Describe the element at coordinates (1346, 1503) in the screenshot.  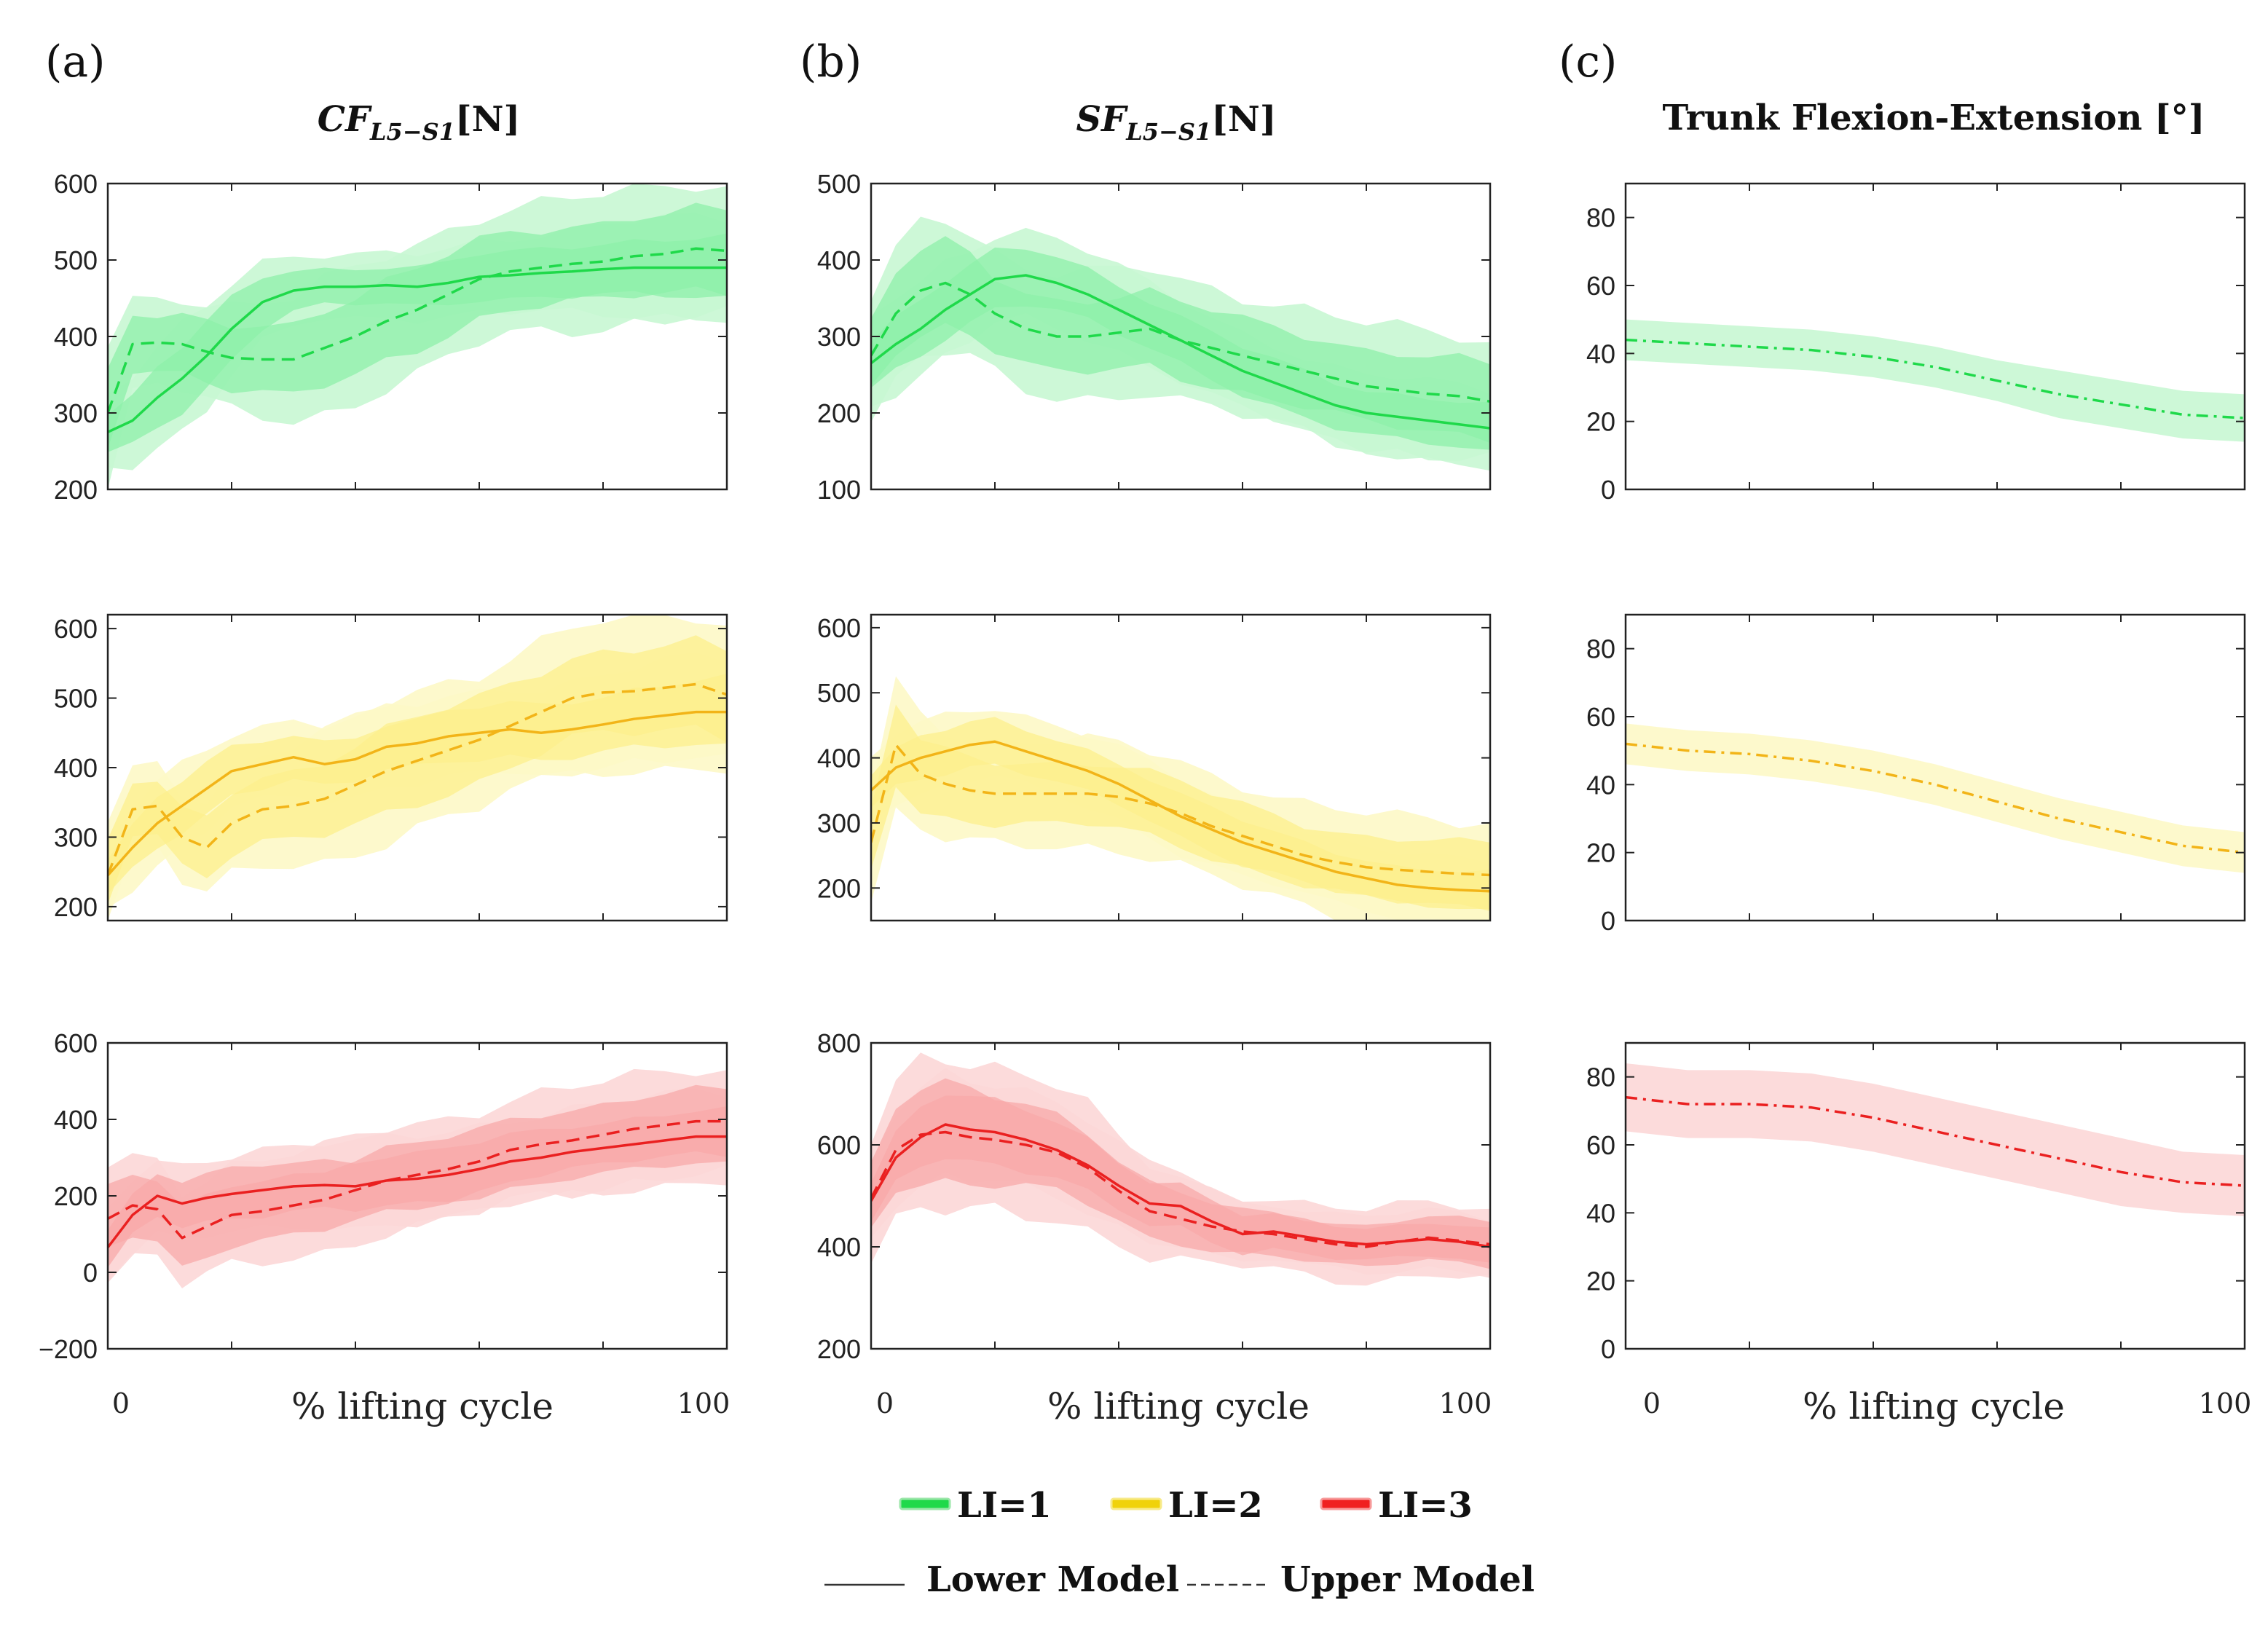
I see `legend-swatch-li3` at that location.